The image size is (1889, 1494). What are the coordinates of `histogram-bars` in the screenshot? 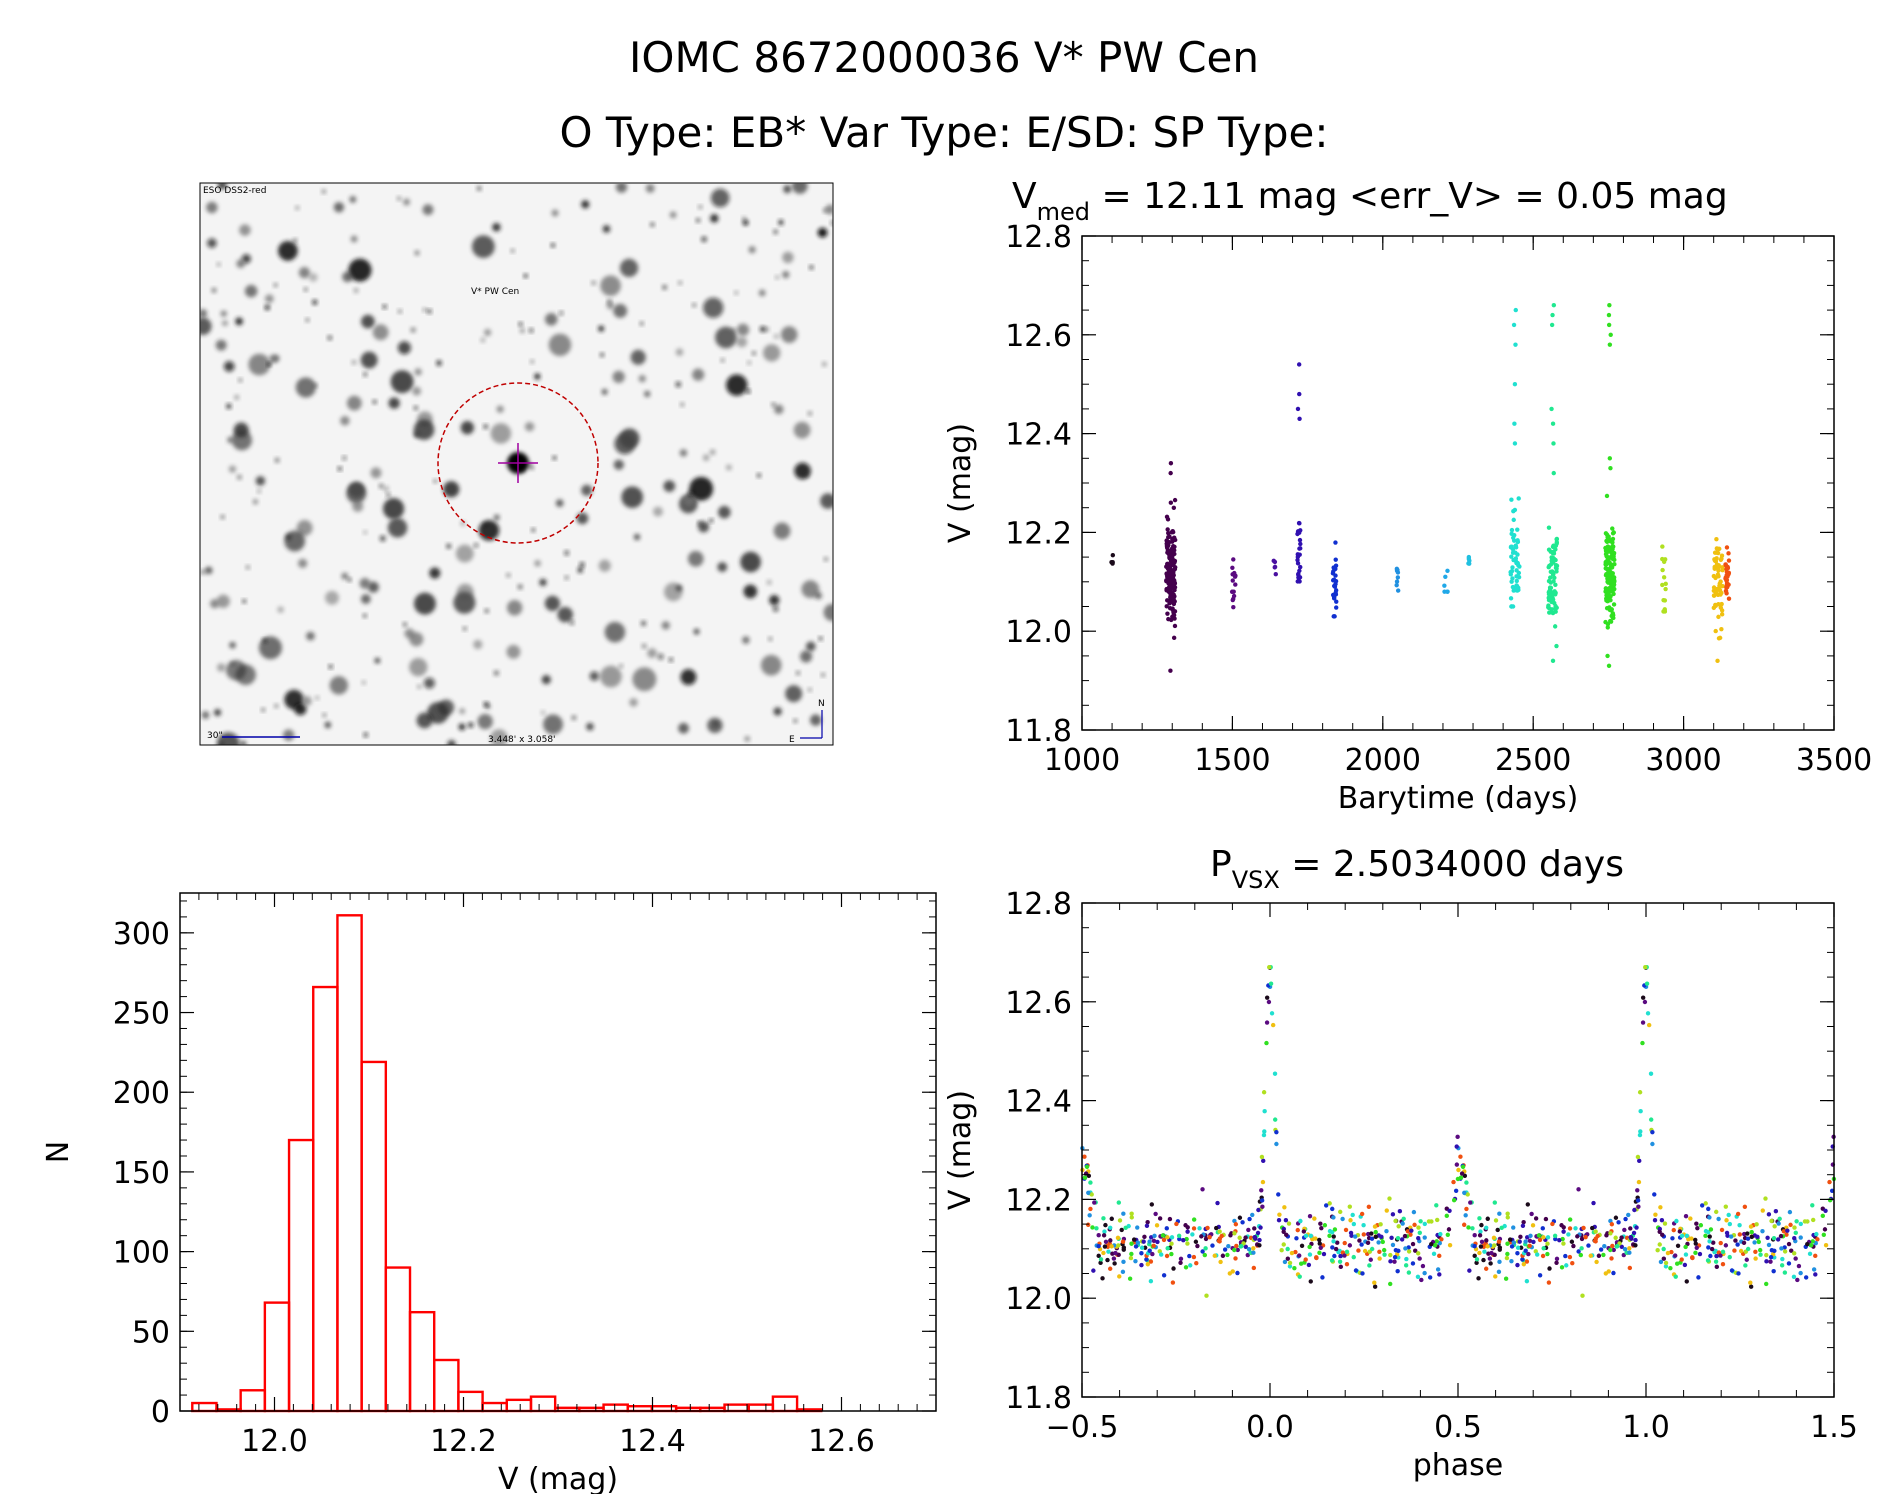 It's located at (507, 1163).